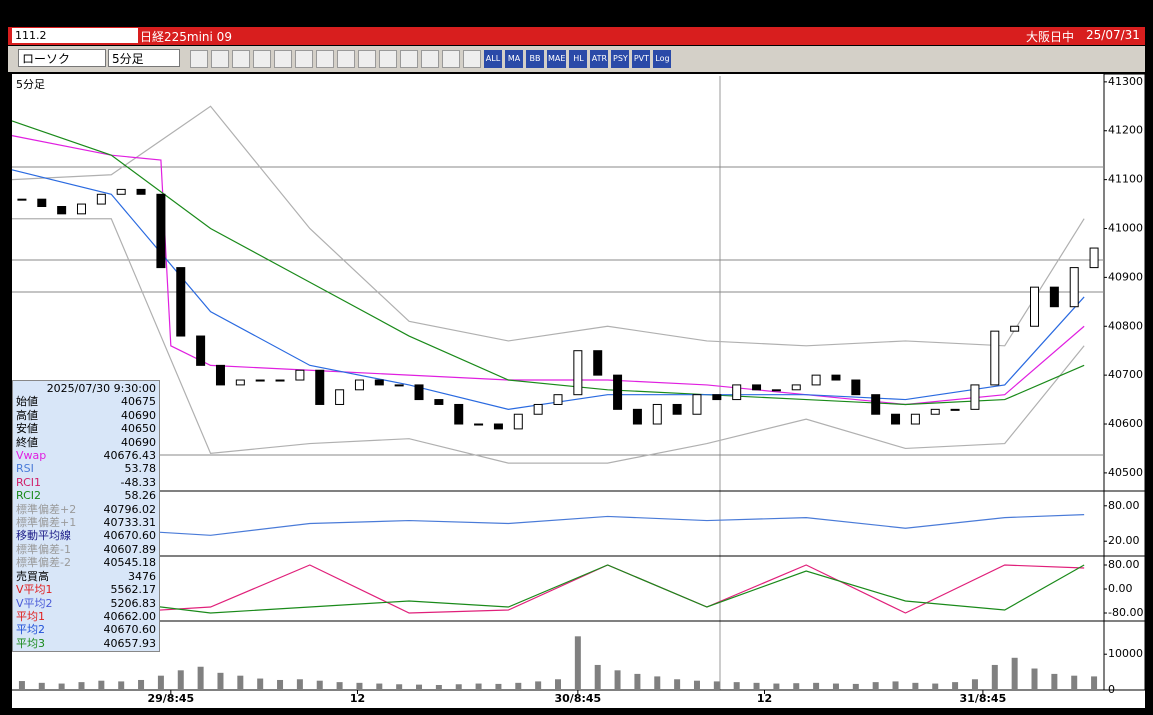  Describe the element at coordinates (130, 616) in the screenshot. I see `info-value: 40662.00` at that location.